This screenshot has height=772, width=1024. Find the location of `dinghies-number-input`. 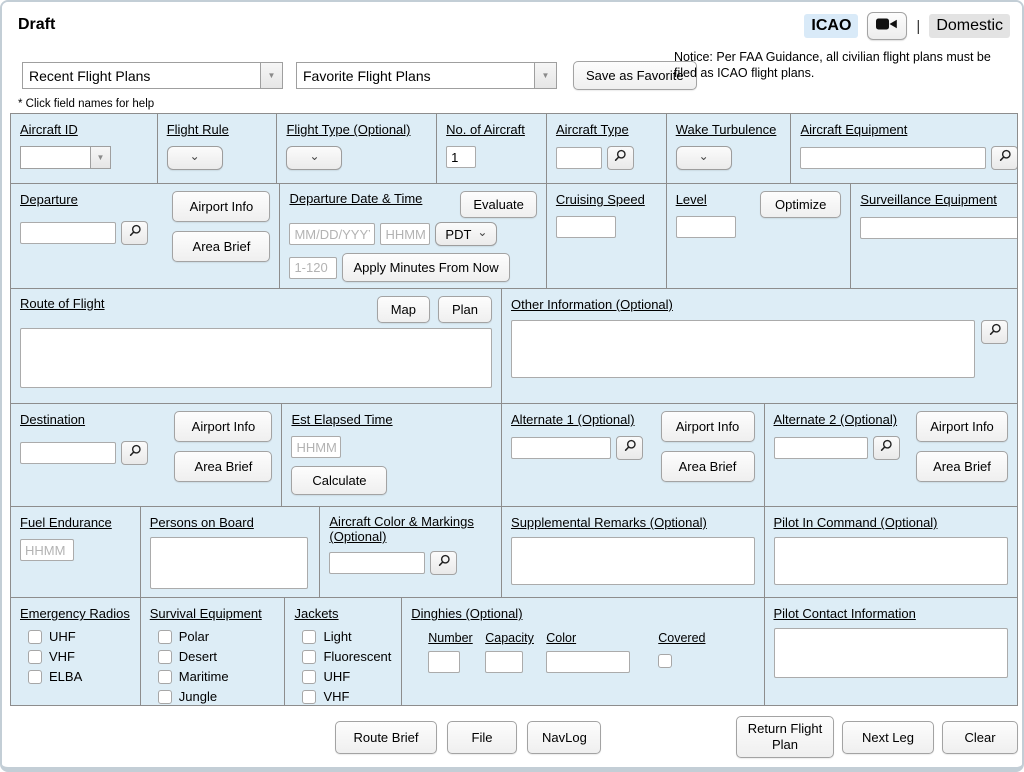

dinghies-number-input is located at coordinates (444, 662).